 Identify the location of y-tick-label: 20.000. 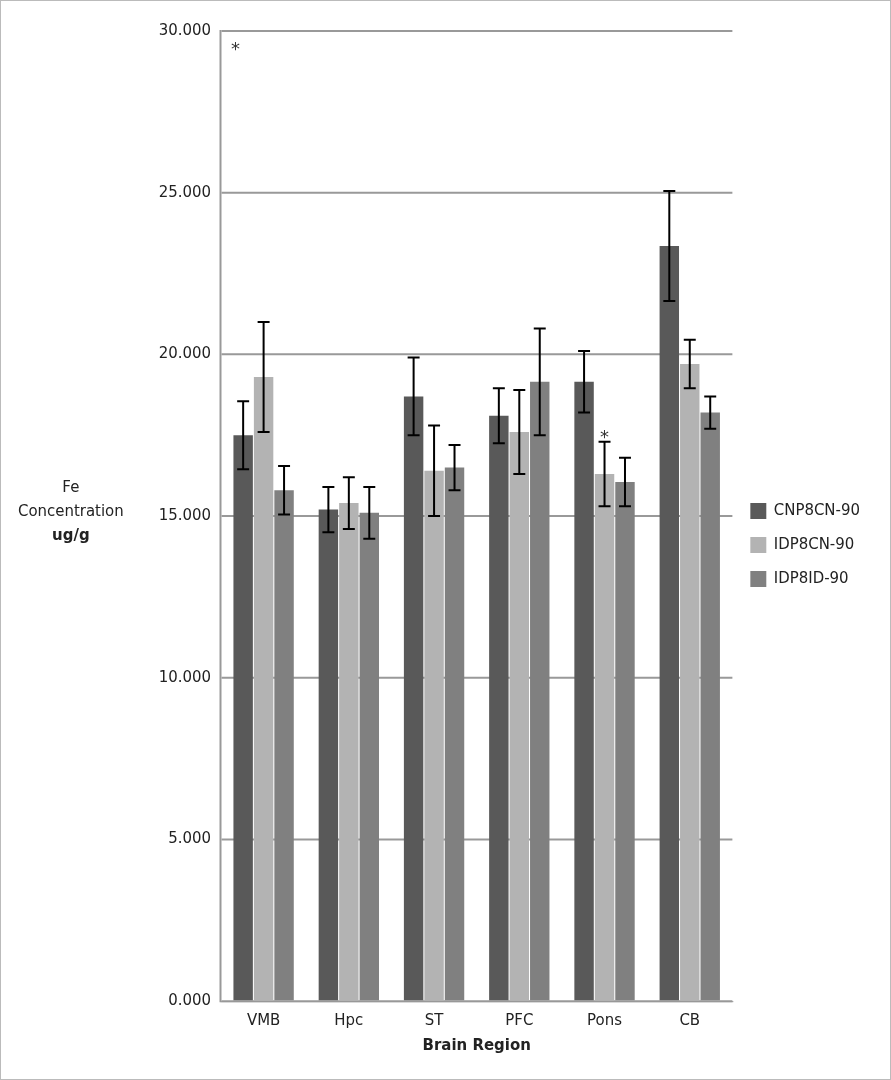
(185, 353).